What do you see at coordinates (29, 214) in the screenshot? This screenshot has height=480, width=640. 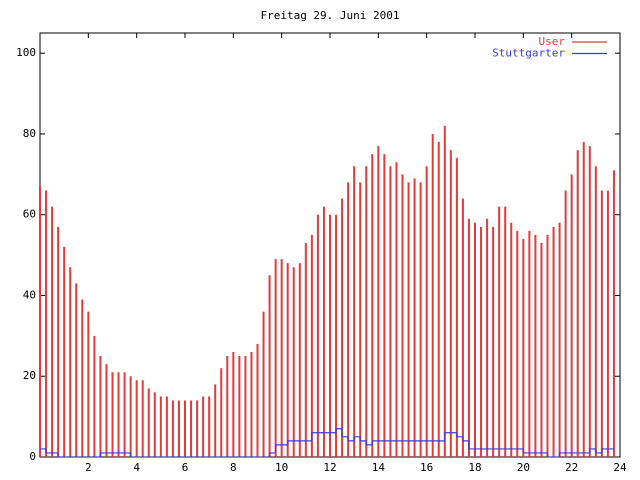 I see `y-tick-label: 60` at bounding box center [29, 214].